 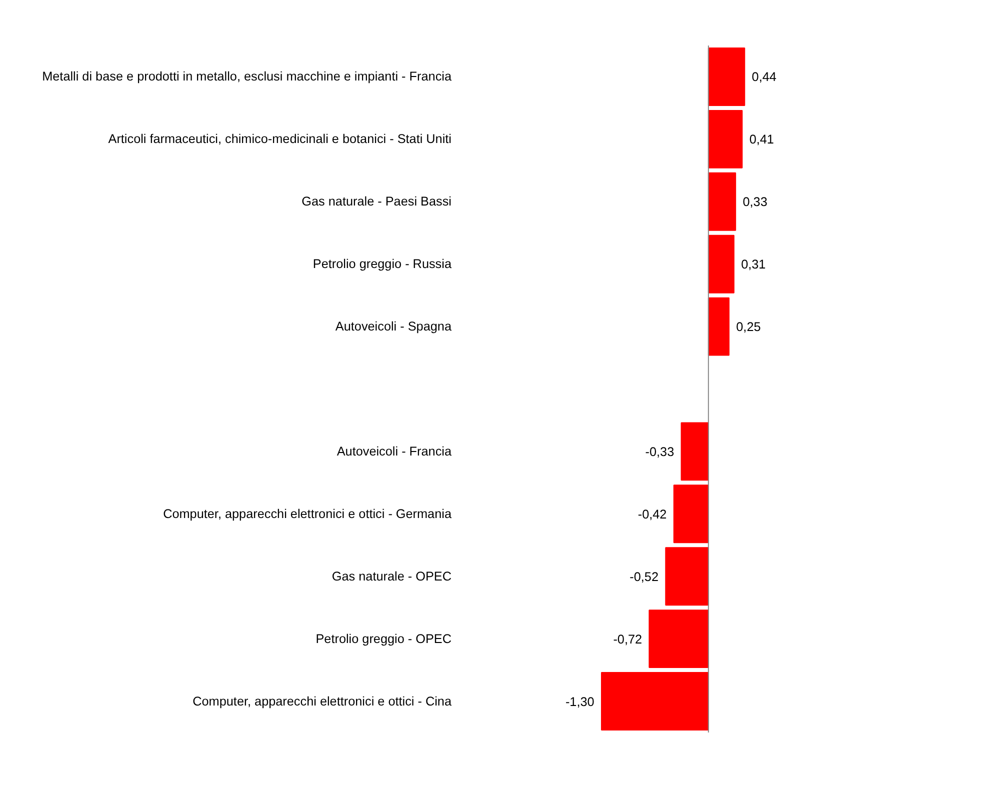 What do you see at coordinates (392, 576) in the screenshot?
I see `y-tick-label: Gas naturale - OPEC` at bounding box center [392, 576].